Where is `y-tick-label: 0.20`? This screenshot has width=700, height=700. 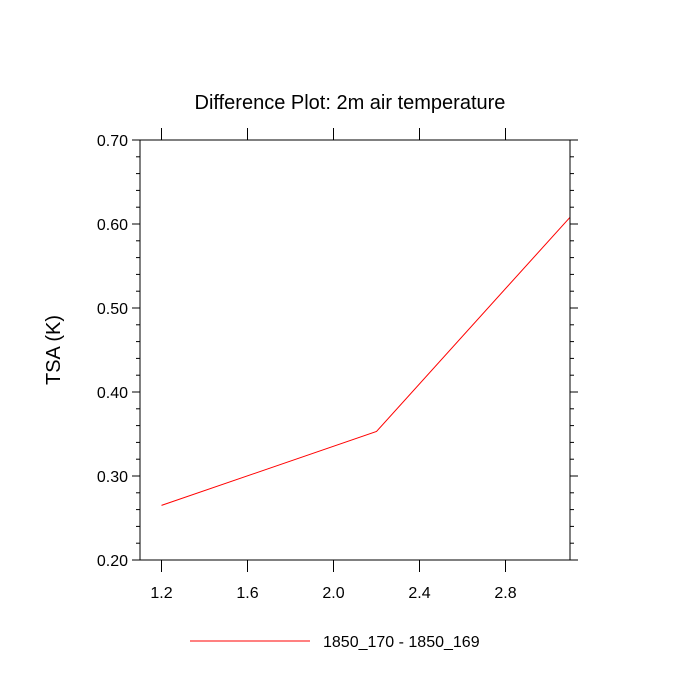
y-tick-label: 0.20 is located at coordinates (112, 561).